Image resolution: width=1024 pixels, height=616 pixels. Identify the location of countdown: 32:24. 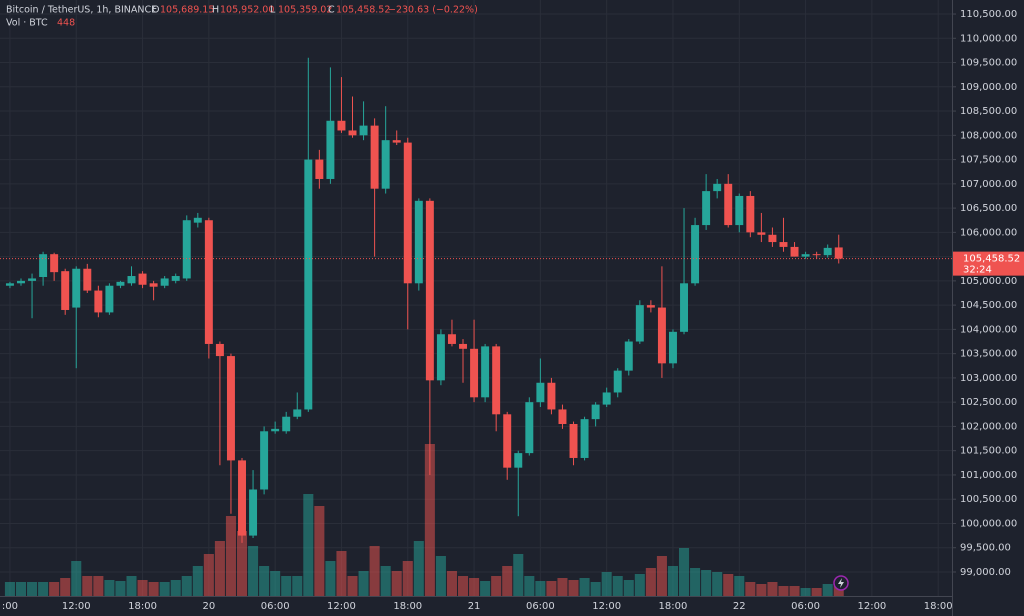
(977, 270).